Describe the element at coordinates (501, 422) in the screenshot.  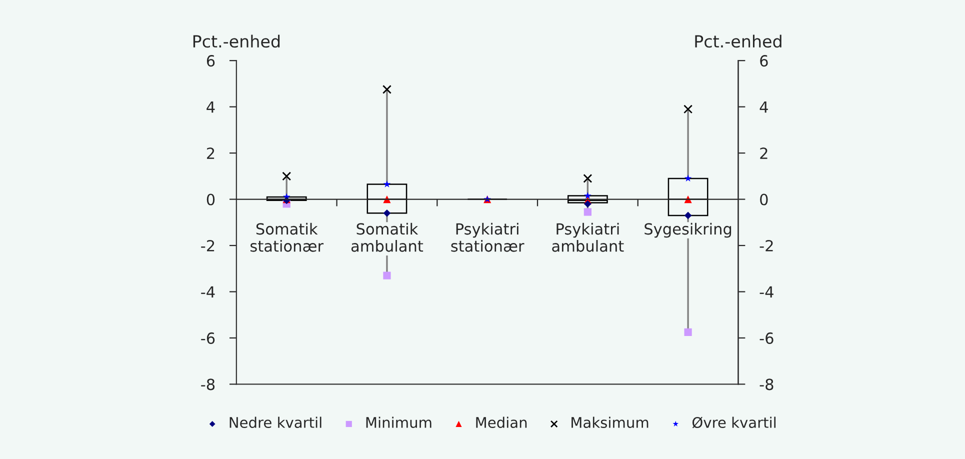
I see `legend-label: Median` at that location.